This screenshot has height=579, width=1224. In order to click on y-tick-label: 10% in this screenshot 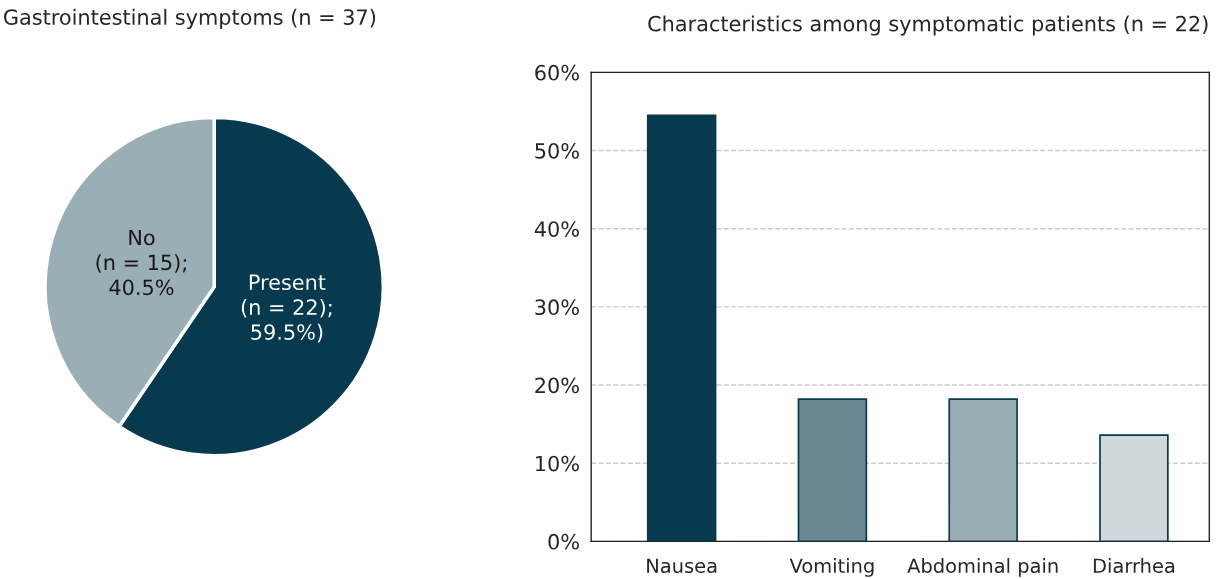, I will do `click(557, 463)`.